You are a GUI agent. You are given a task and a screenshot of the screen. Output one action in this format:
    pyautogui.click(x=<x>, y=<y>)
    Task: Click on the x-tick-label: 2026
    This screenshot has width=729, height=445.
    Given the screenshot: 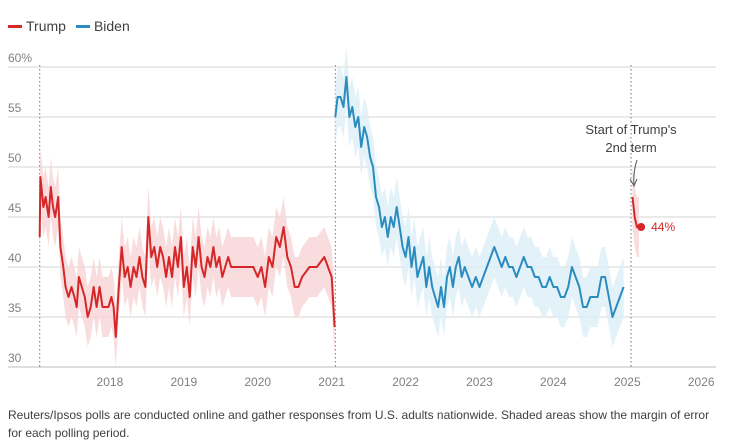 What is the action you would take?
    pyautogui.click(x=701, y=382)
    